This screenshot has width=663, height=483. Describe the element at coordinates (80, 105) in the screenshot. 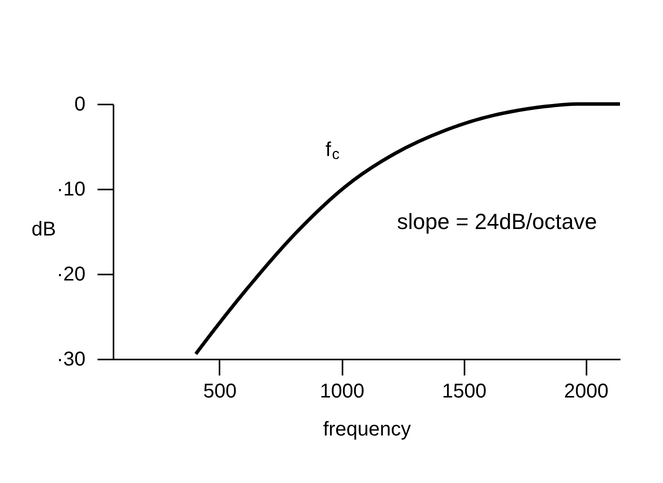

I see `y-tick-label: 0` at that location.